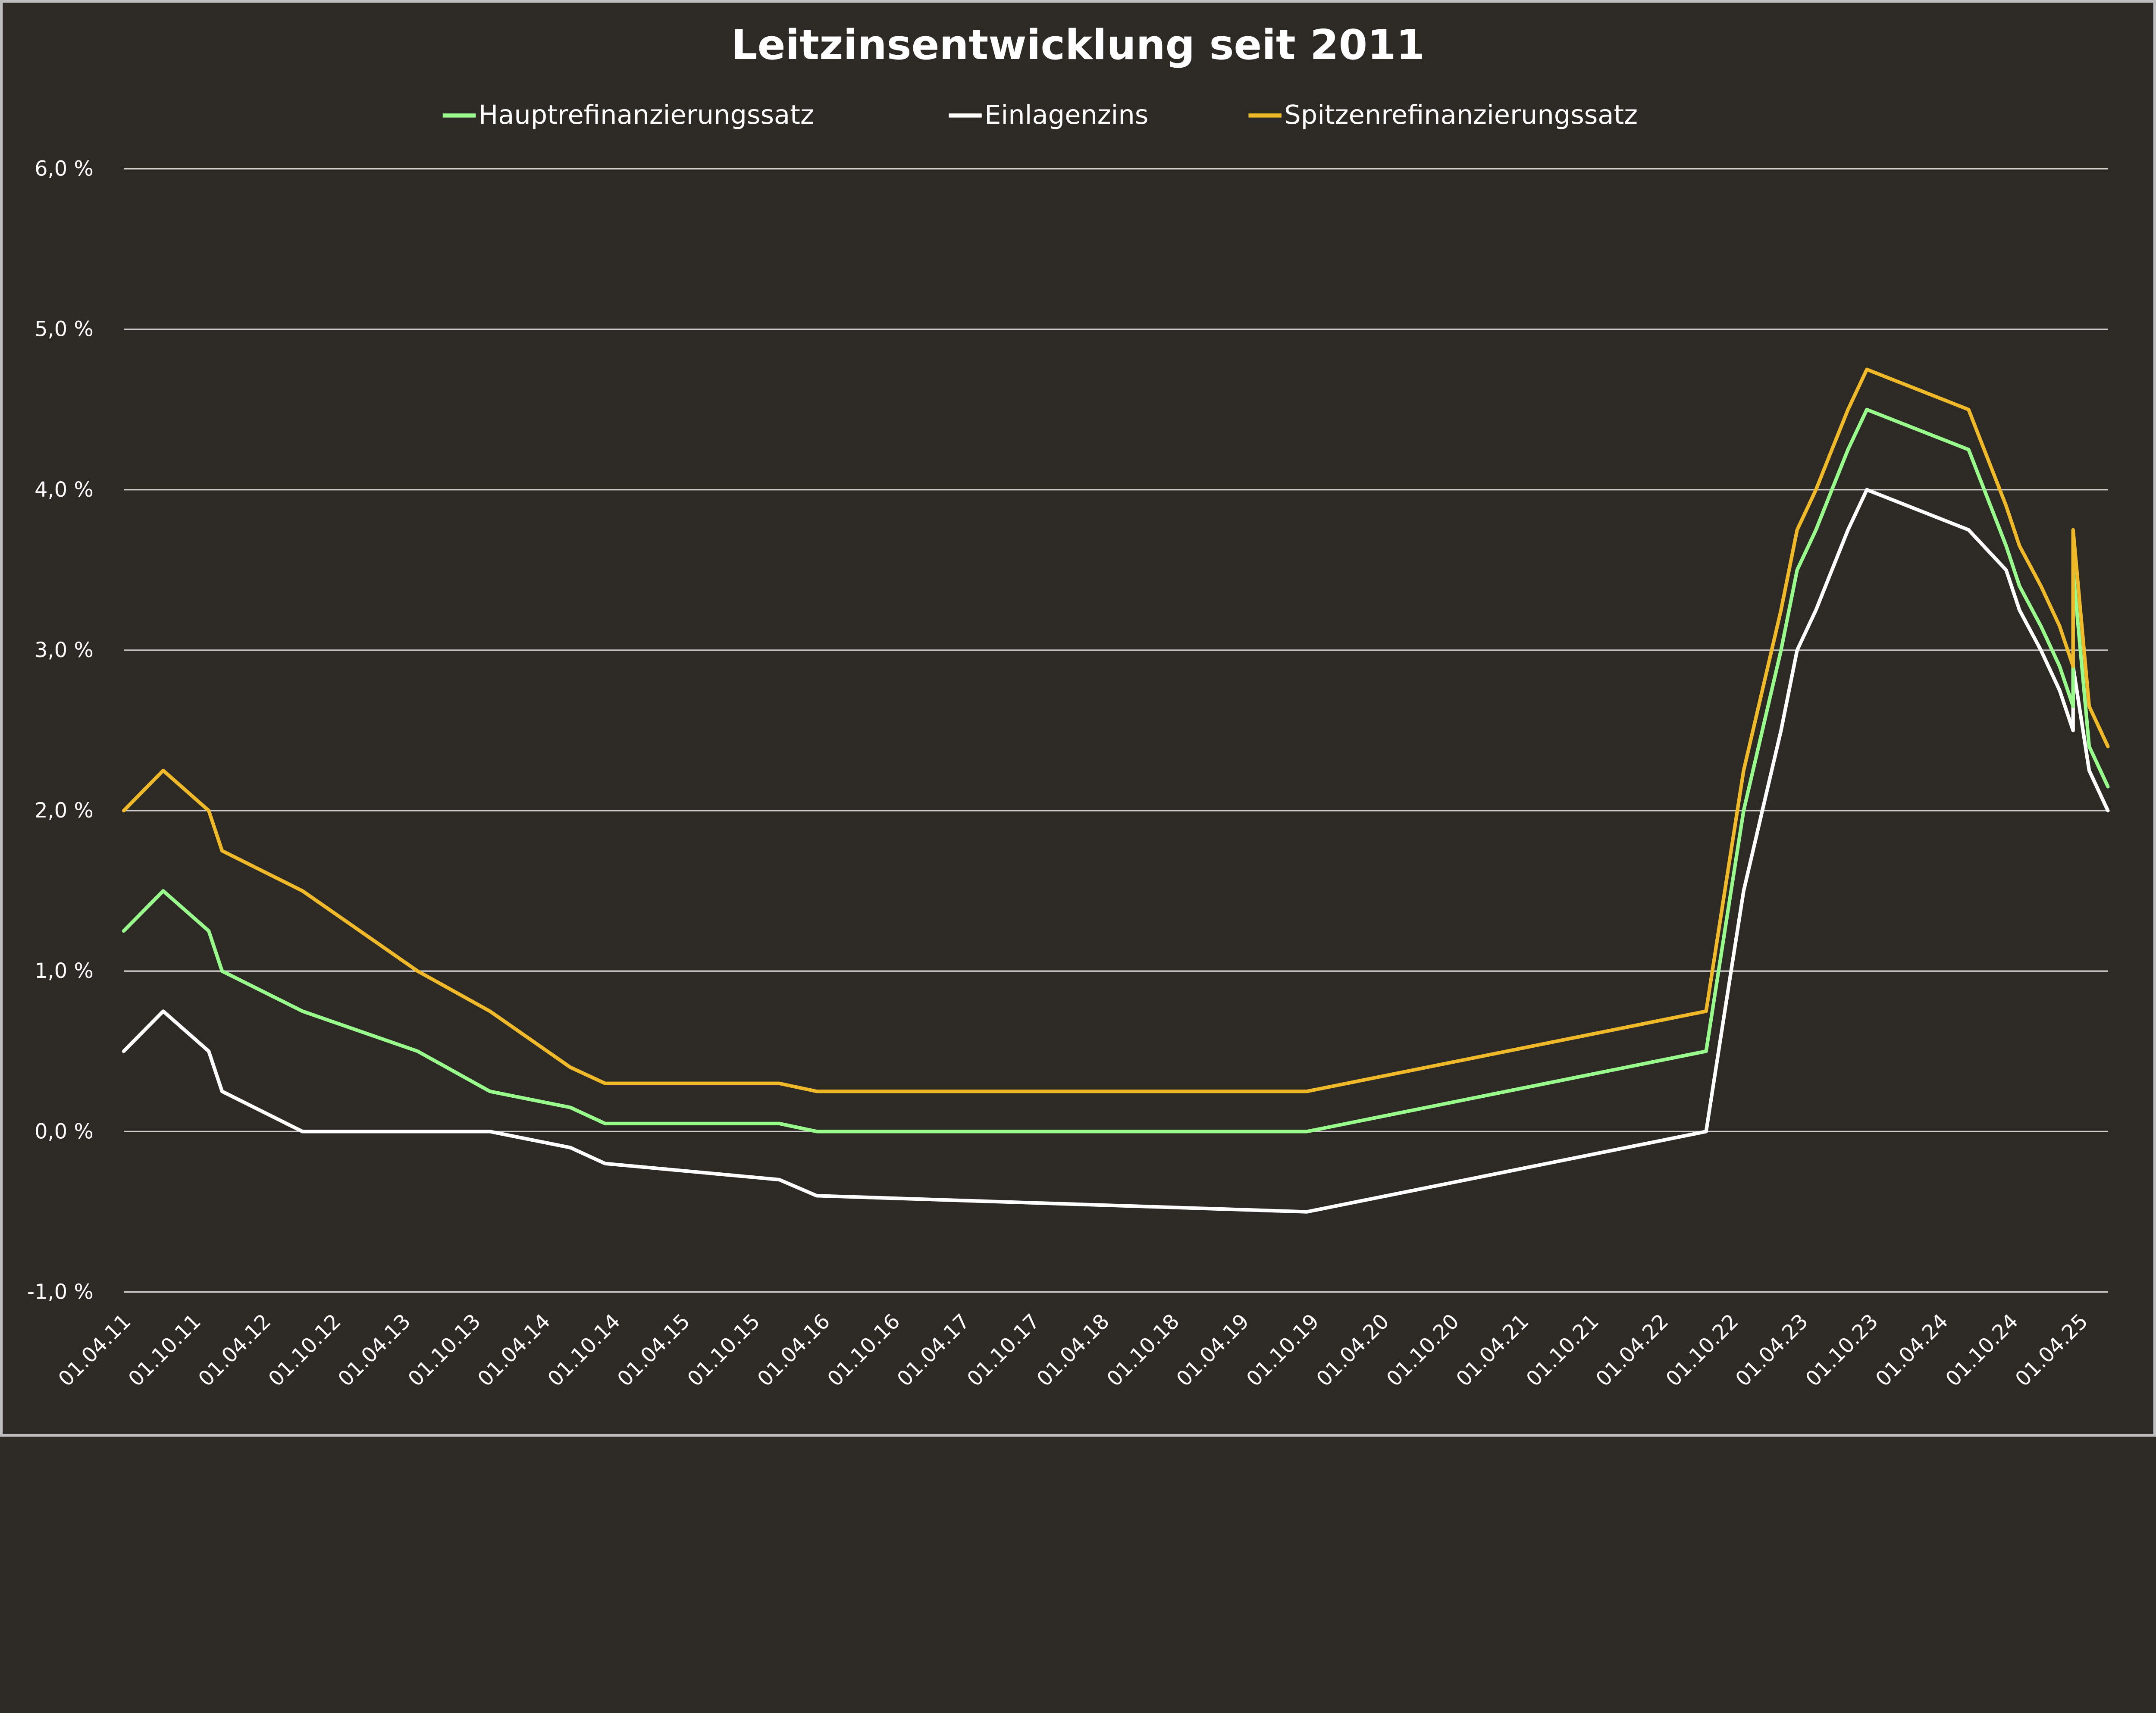  Describe the element at coordinates (64, 329) in the screenshot. I see `y-tick-label: 5,0 %` at that location.